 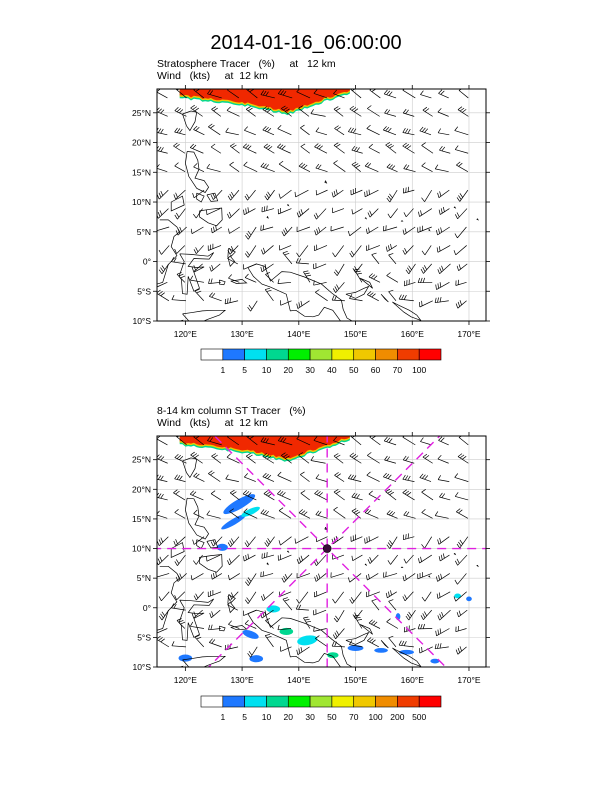 I want to click on tracer-blob, so click(x=381, y=650).